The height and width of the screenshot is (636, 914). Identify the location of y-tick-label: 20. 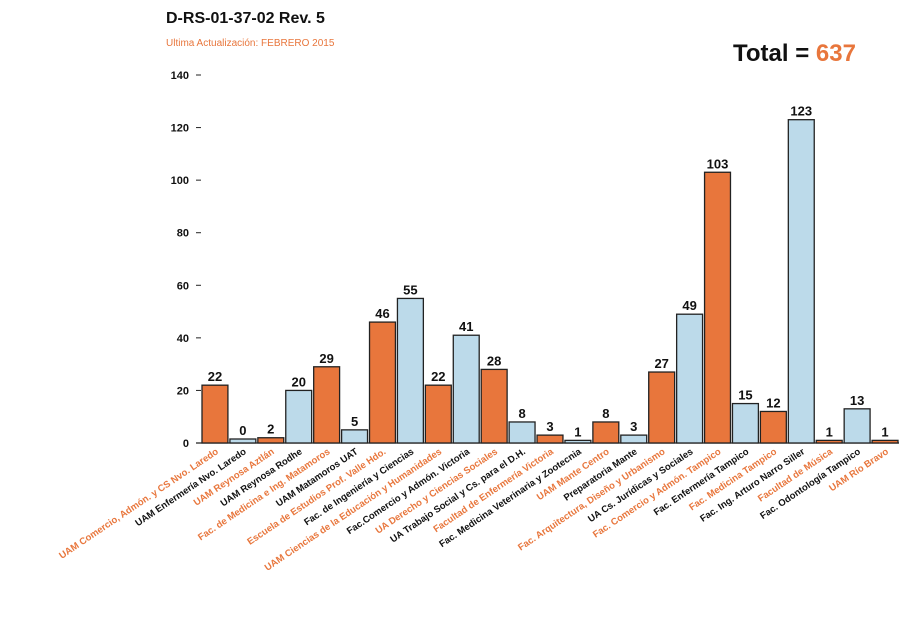
(183, 391).